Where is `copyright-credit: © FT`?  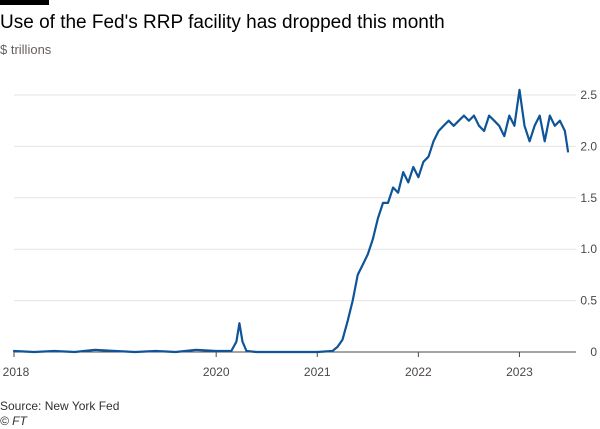
copyright-credit: © FT is located at coordinates (13, 421).